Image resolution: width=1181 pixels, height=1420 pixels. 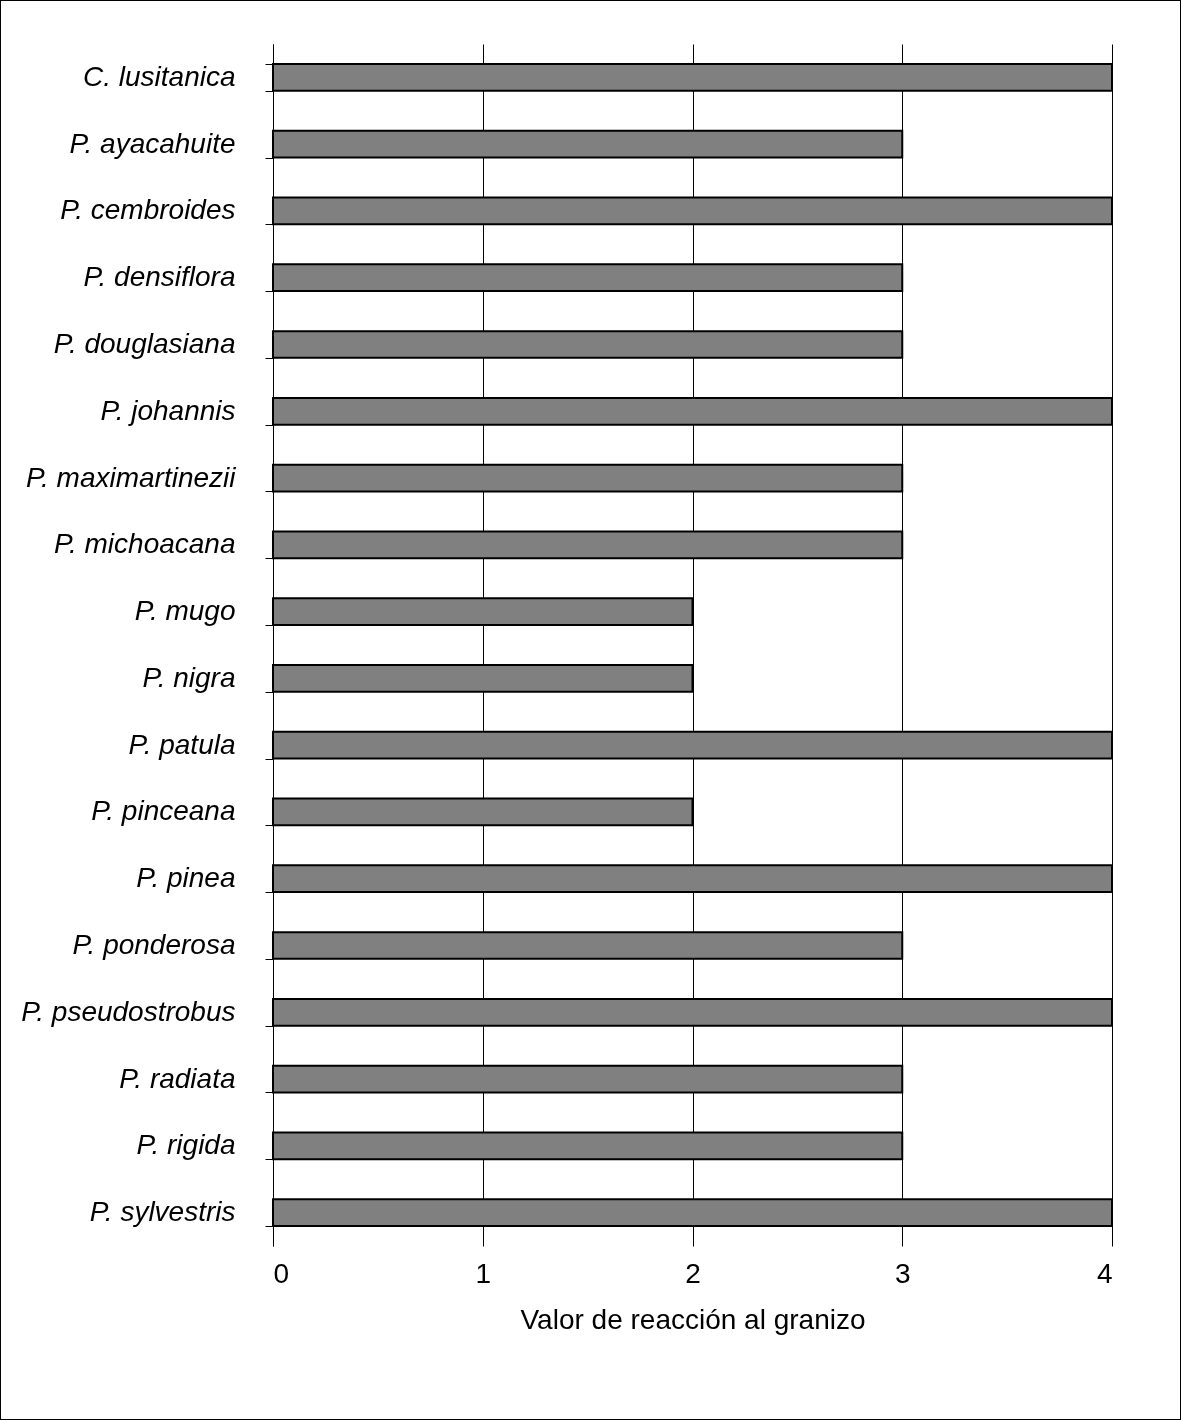 I want to click on y-tick-label: P. douglasiana, so click(x=144, y=343).